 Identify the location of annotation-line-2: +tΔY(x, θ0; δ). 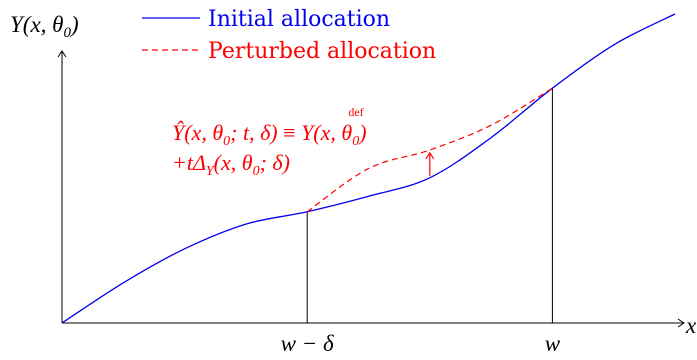
(231, 164).